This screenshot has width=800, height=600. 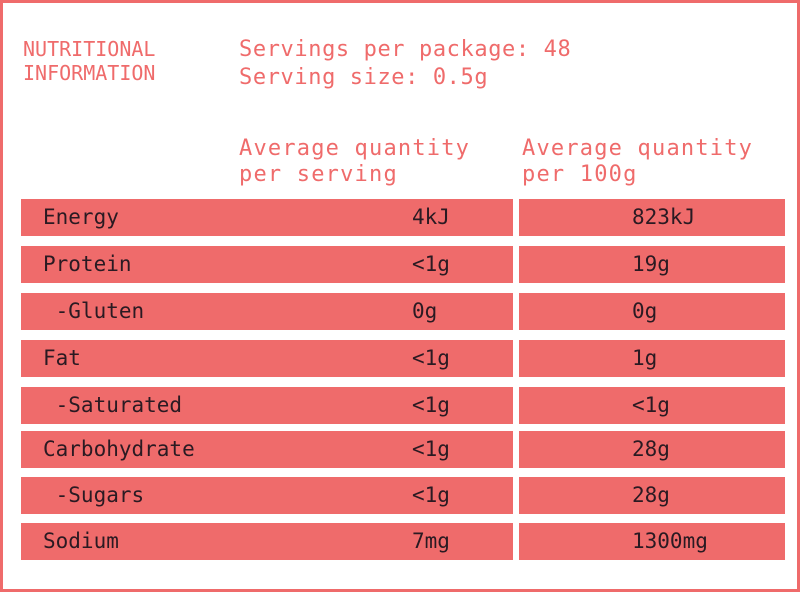 What do you see at coordinates (425, 311) in the screenshot?
I see `per-serving-value: 0g` at bounding box center [425, 311].